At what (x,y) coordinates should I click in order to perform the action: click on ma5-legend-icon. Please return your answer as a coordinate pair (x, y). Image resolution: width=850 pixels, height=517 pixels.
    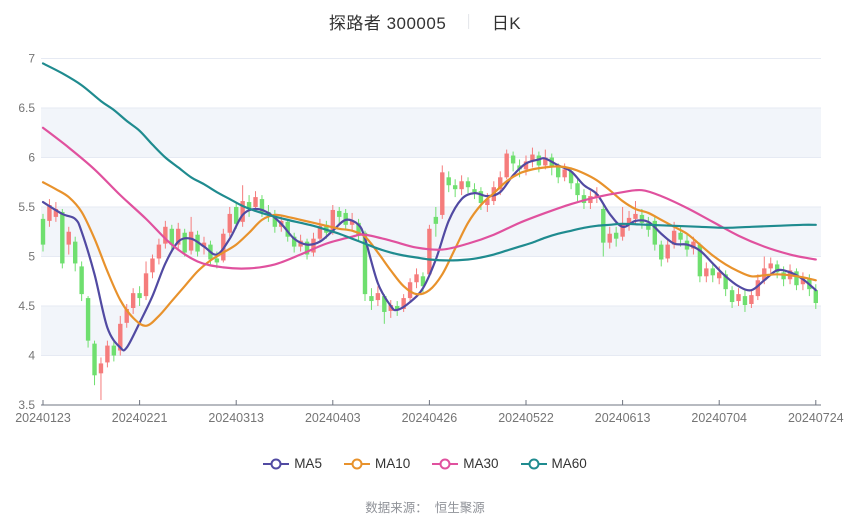
    Looking at the image, I should click on (276, 463).